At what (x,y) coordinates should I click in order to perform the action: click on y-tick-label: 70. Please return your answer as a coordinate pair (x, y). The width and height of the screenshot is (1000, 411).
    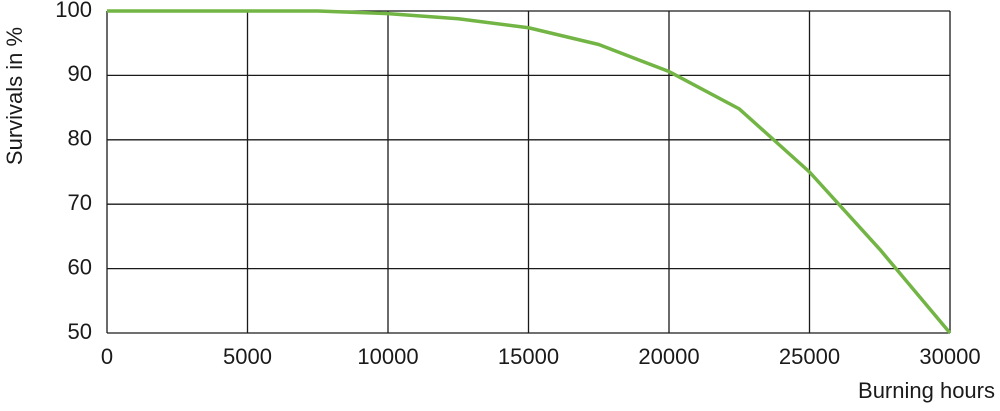
    Looking at the image, I should click on (80, 202).